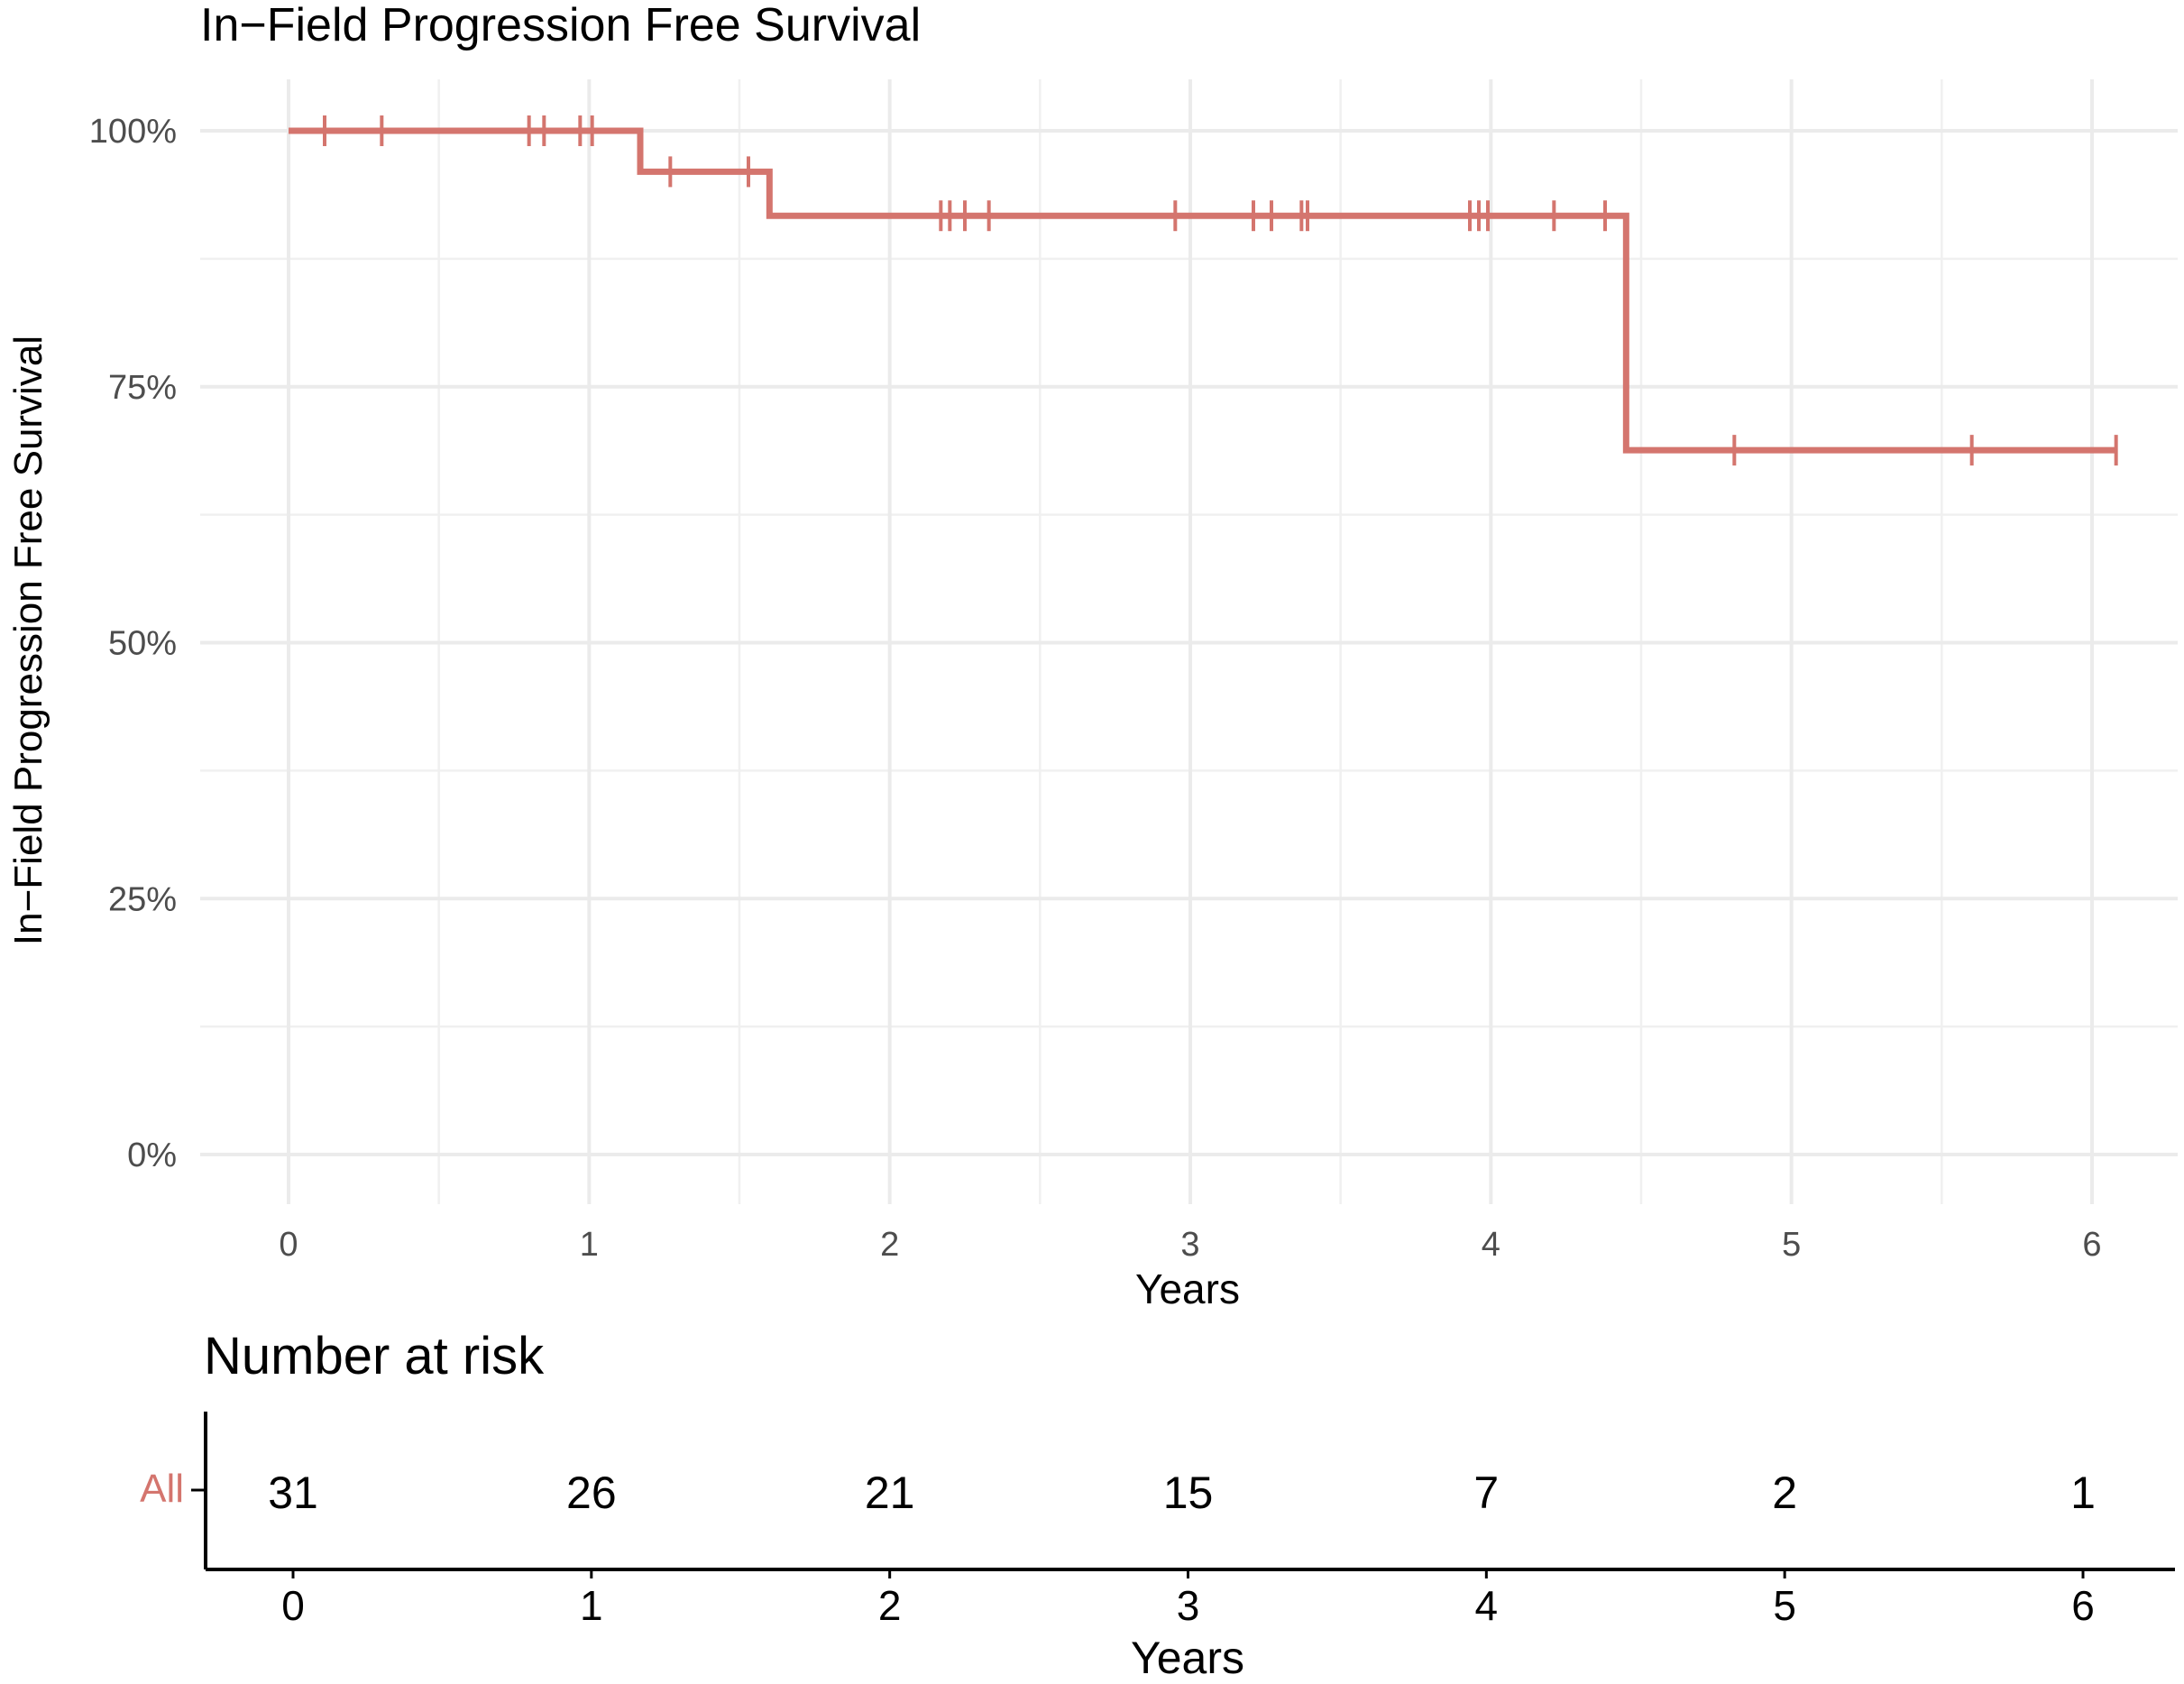 This screenshot has width=2184, height=1684. I want to click on x-tick-label: 3, so click(1189, 1245).